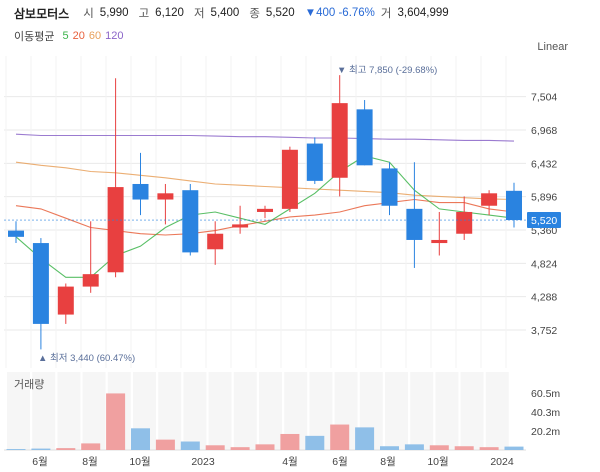 The width and height of the screenshot is (600, 472). I want to click on volume-tick-label: 60.5m, so click(545, 394).